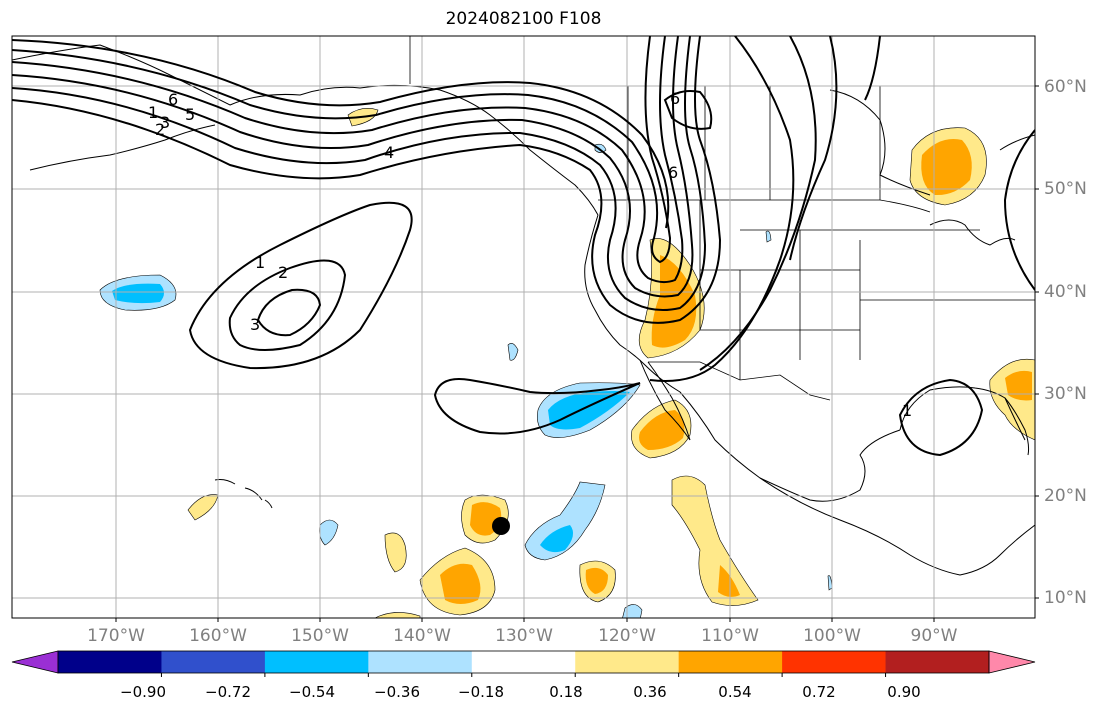 The height and width of the screenshot is (712, 1105). What do you see at coordinates (674, 301) in the screenshot?
I see `anomaly-positive-west-us-core` at bounding box center [674, 301].